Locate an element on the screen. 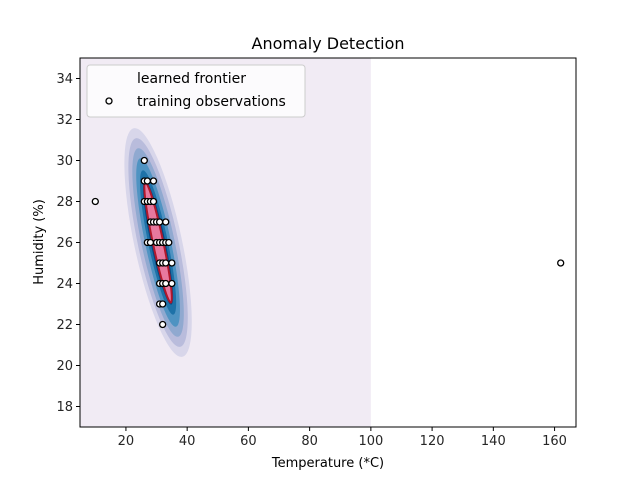  x-tick-label: 120 is located at coordinates (432, 441).